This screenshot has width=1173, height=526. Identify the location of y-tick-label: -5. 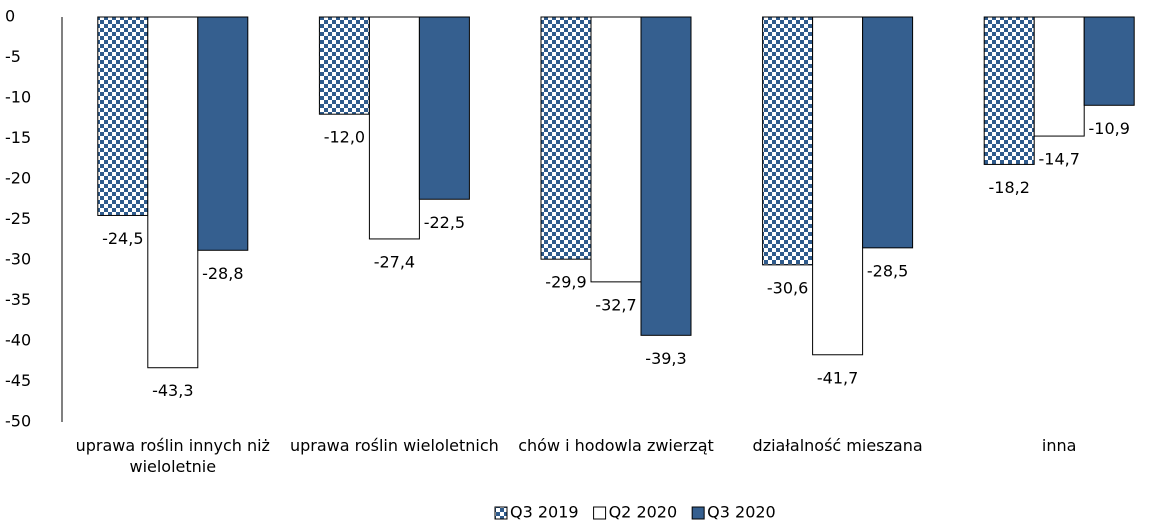
(13, 56).